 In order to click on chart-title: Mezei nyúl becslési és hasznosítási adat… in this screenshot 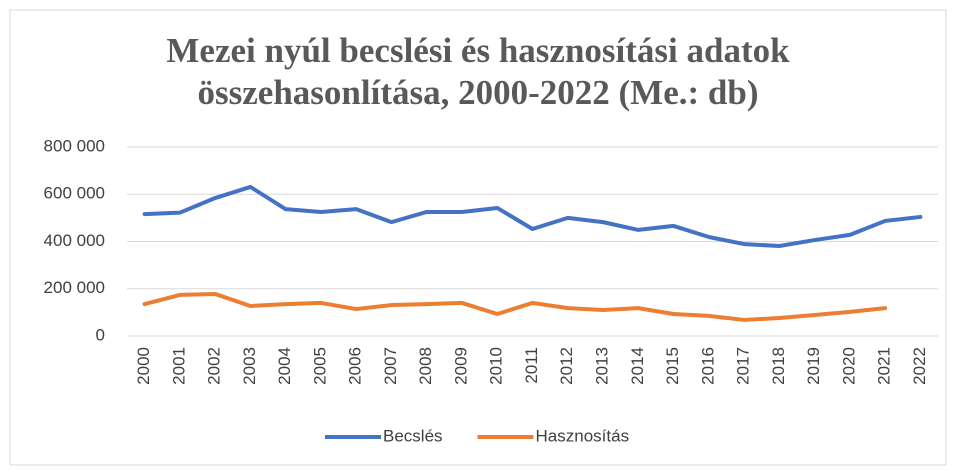, I will do `click(478, 71)`.